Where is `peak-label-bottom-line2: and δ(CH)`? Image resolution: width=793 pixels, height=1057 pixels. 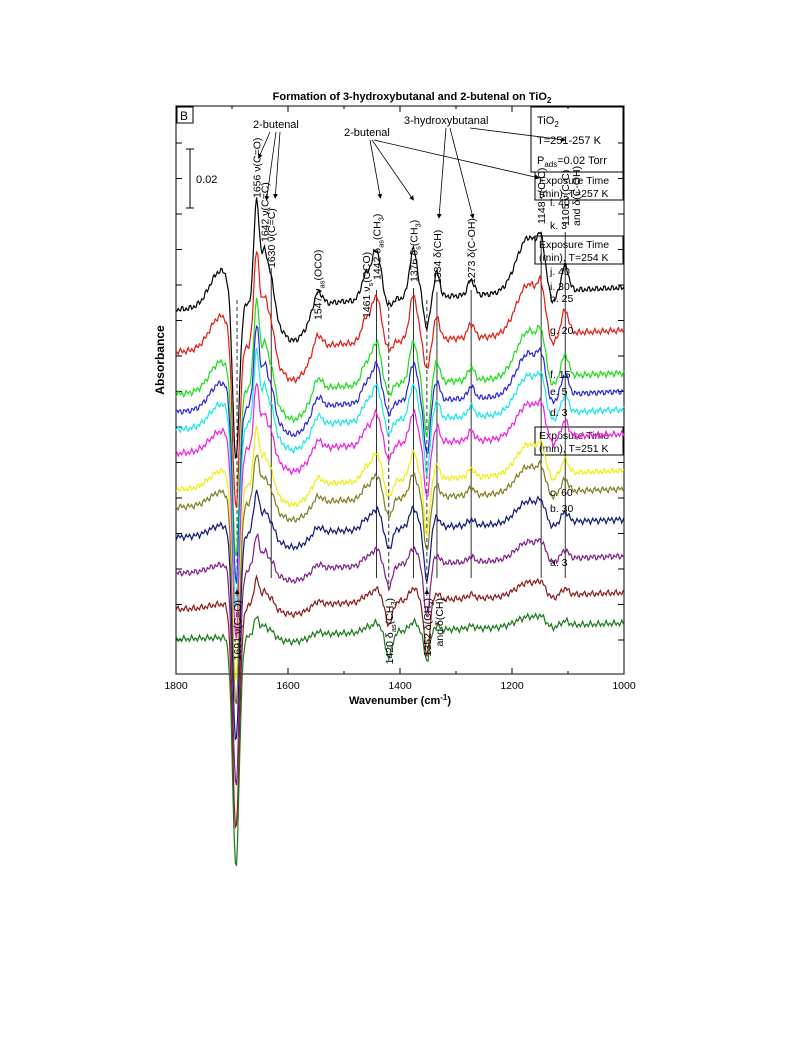 peak-label-bottom-line2: and δ(CH) is located at coordinates (440, 622).